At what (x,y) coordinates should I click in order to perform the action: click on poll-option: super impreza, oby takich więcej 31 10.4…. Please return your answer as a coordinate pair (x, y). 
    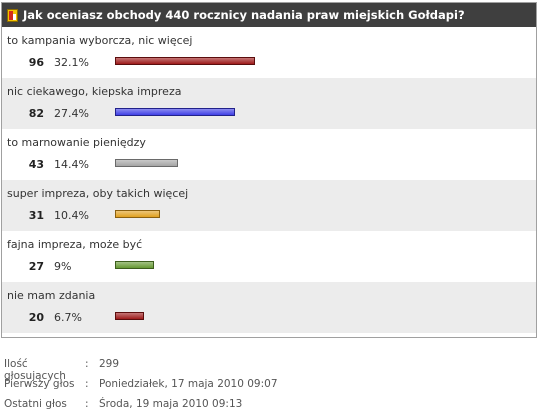
    Looking at the image, I should click on (269, 205).